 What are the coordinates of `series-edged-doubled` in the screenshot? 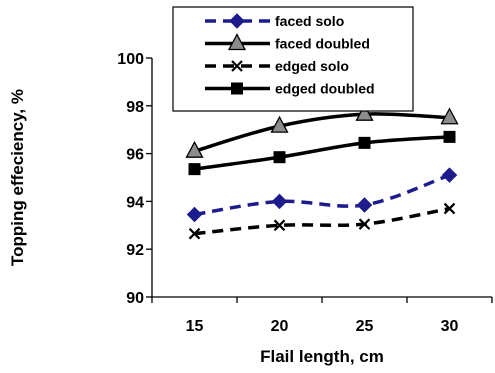 It's located at (322, 153).